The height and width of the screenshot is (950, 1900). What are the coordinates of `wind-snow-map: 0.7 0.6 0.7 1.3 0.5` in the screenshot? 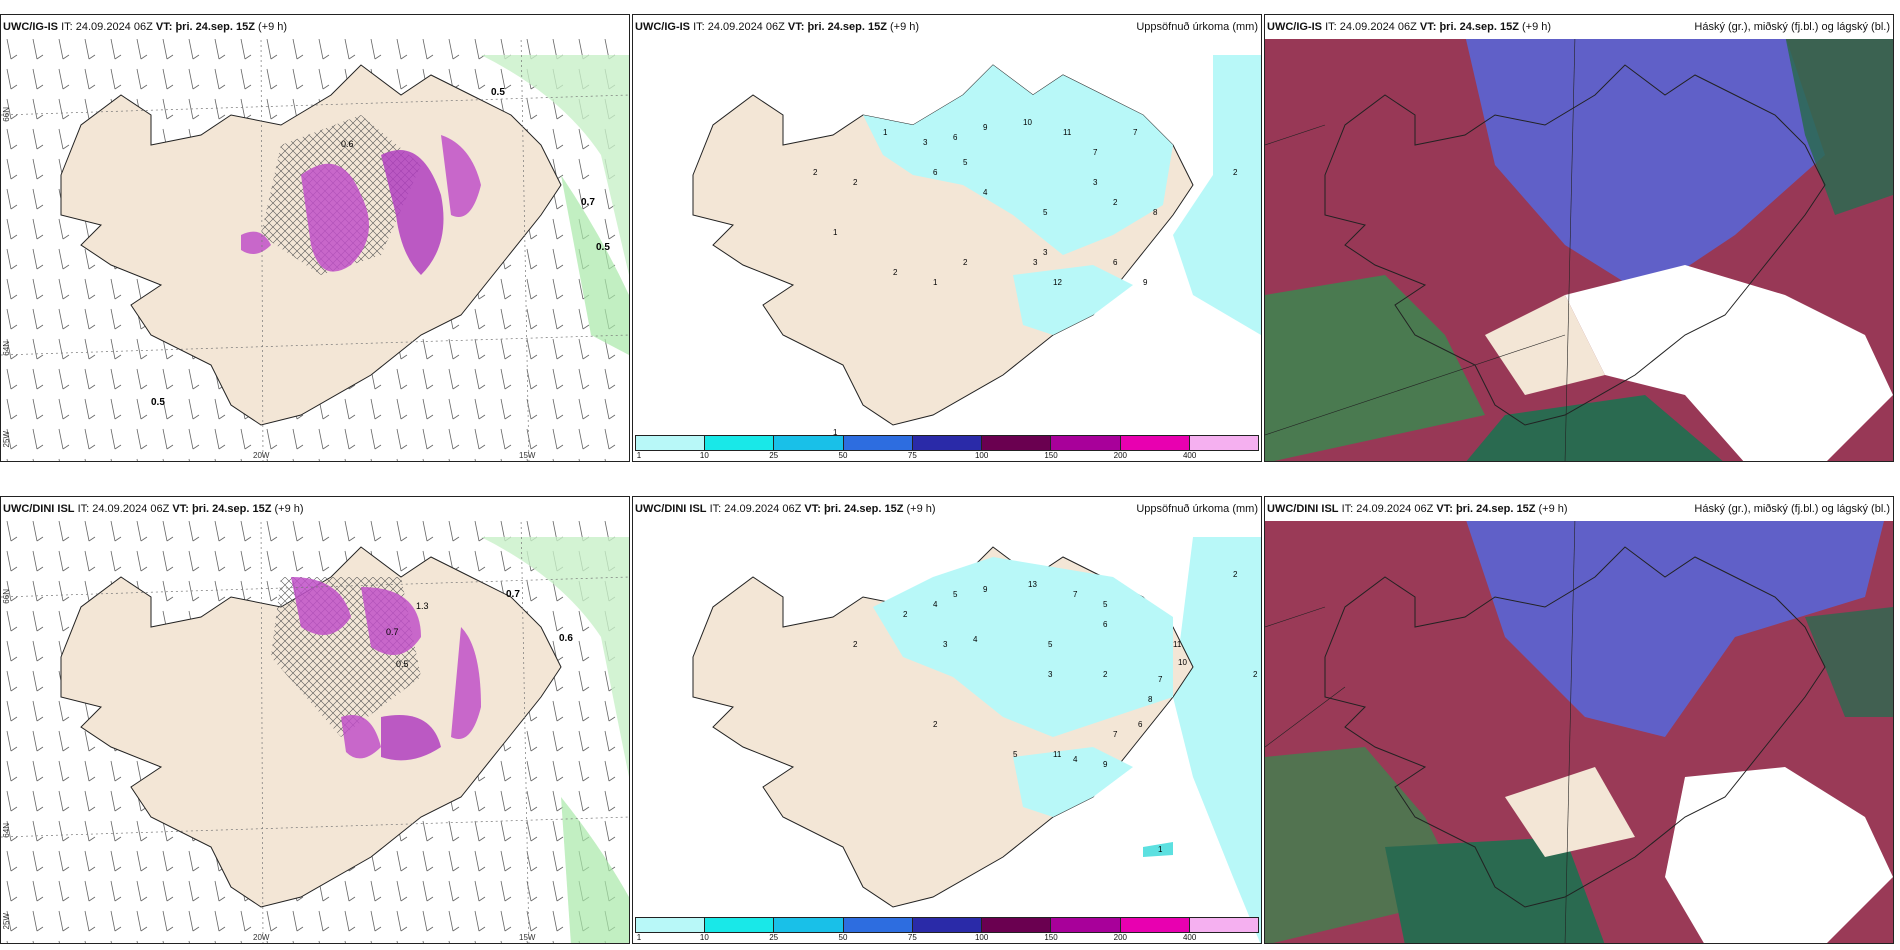 It's located at (315, 730).